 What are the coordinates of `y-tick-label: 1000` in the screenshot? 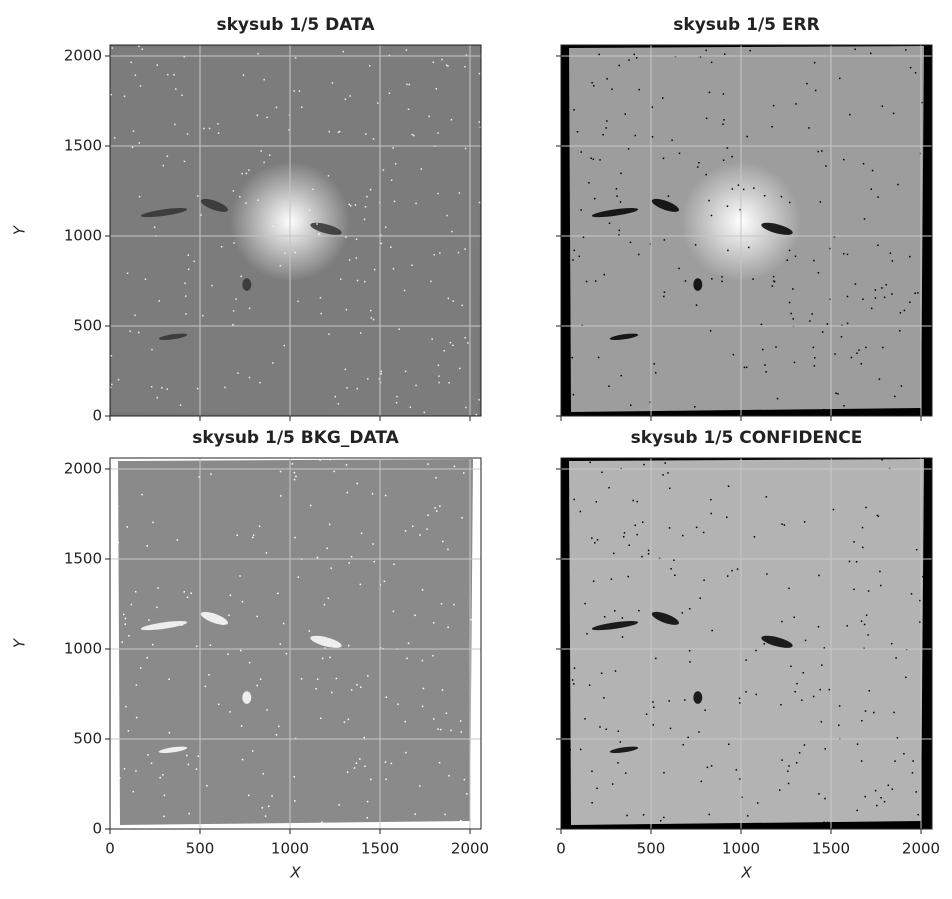 It's located at (83, 235).